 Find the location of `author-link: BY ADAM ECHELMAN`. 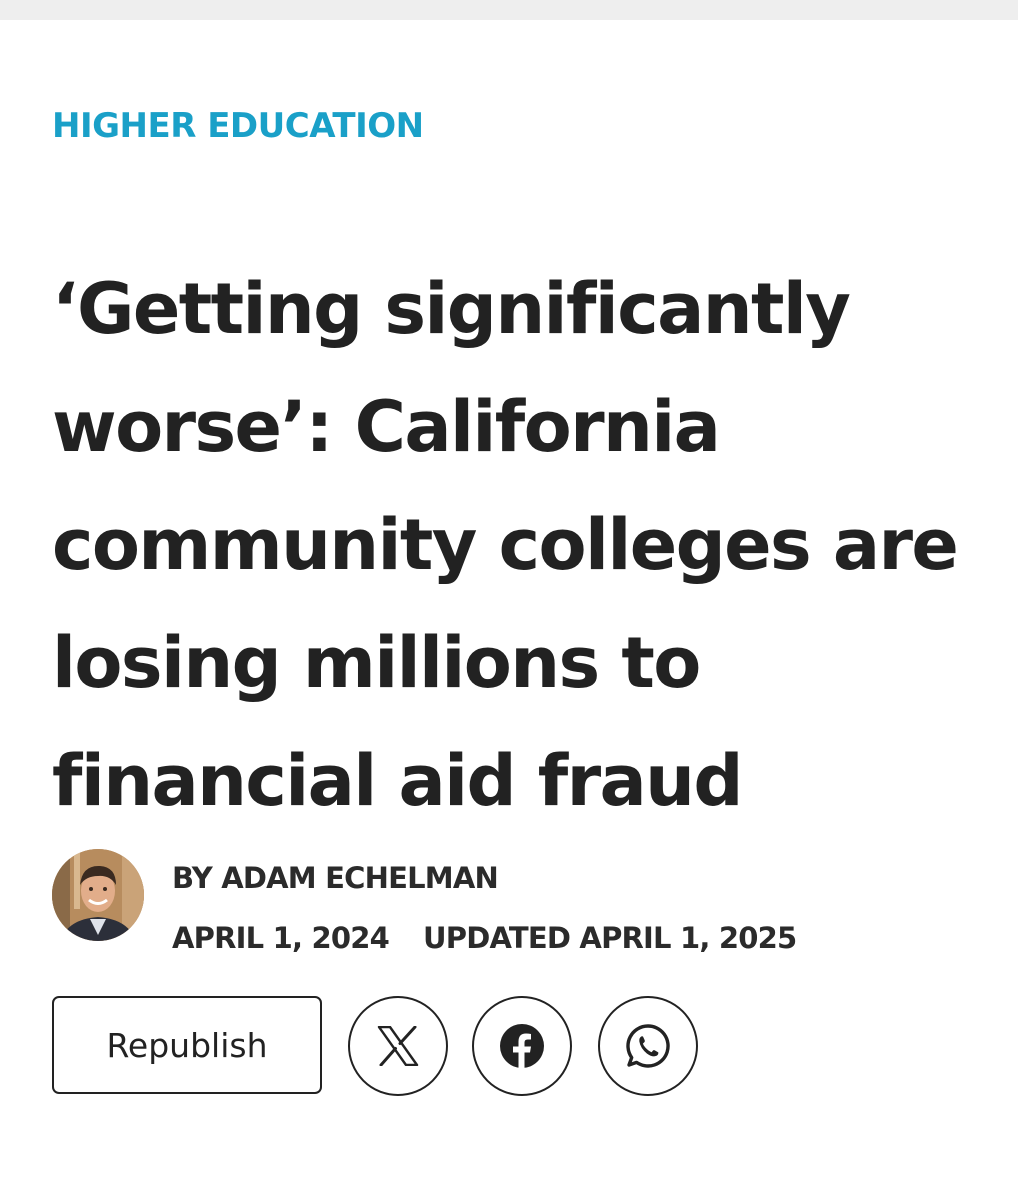

author-link: BY ADAM ECHELMAN is located at coordinates (335, 878).